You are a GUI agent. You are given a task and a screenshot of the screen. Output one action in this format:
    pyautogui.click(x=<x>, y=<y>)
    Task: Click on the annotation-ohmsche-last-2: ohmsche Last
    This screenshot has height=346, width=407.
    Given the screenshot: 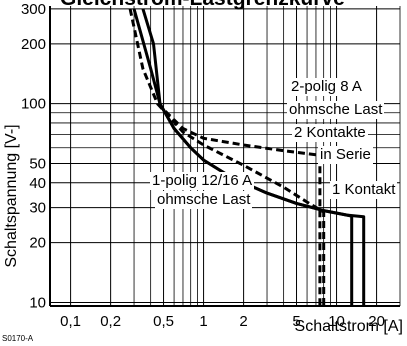 What is the action you would take?
    pyautogui.click(x=204, y=200)
    